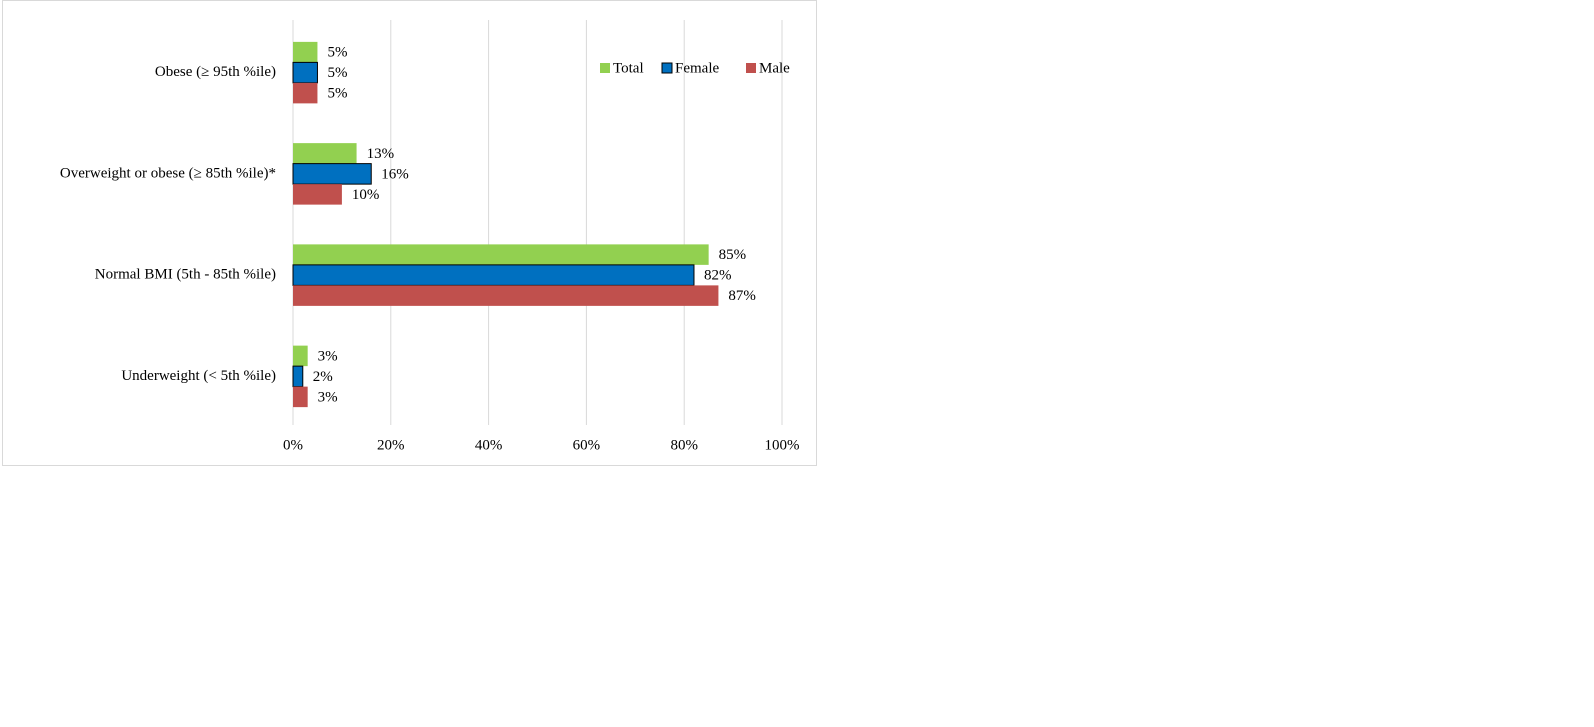 This screenshot has width=1594, height=727. I want to click on x-tick-label: 40%, so click(489, 445).